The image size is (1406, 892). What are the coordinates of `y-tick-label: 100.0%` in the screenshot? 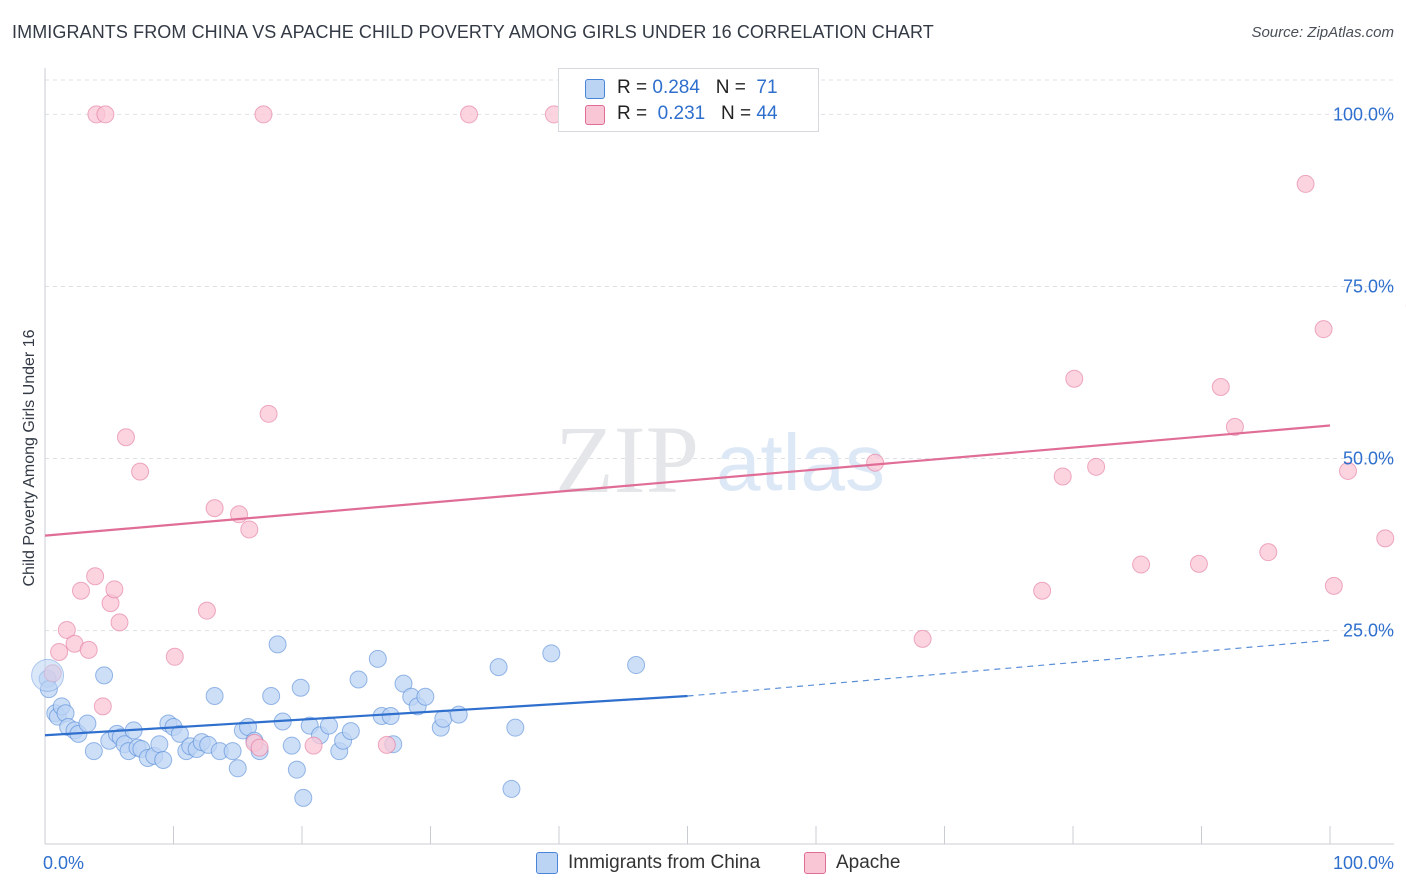 It's located at (1363, 114).